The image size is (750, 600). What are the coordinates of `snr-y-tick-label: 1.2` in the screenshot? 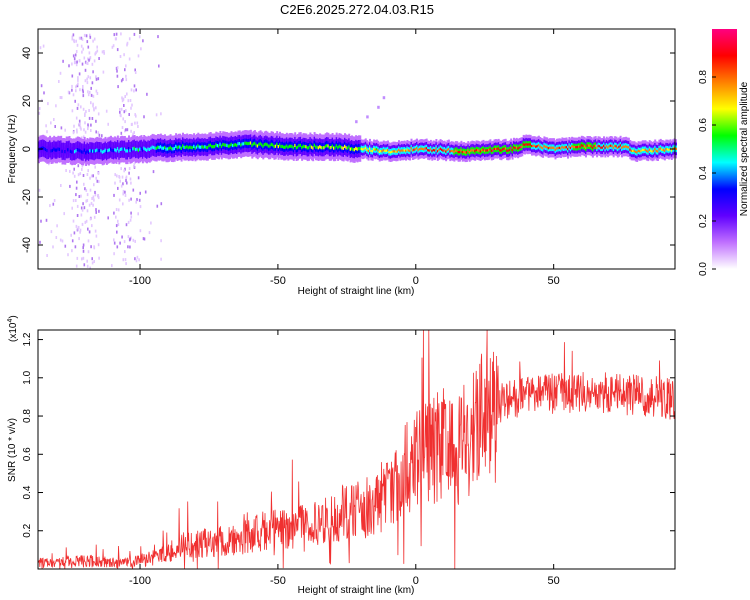 It's located at (27, 339).